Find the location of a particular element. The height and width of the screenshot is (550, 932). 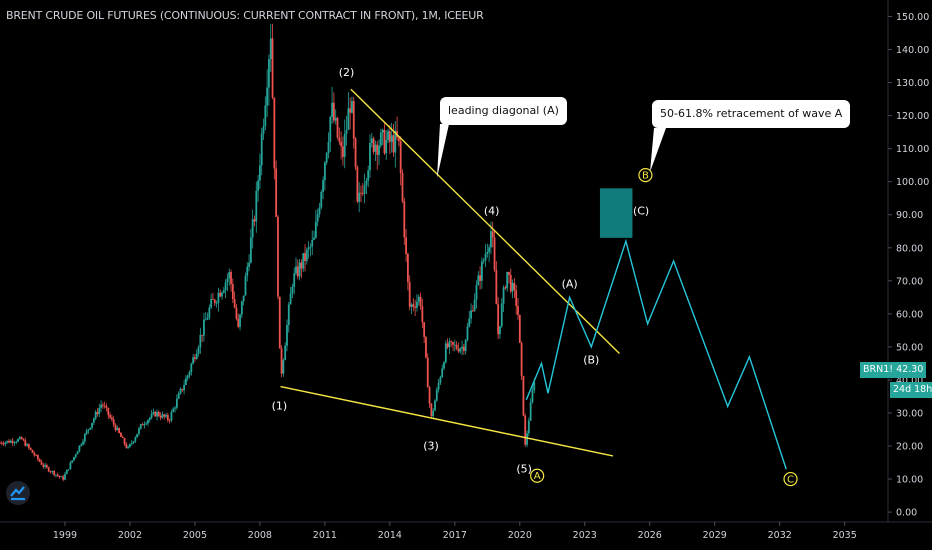

trendline is located at coordinates (447, 421).